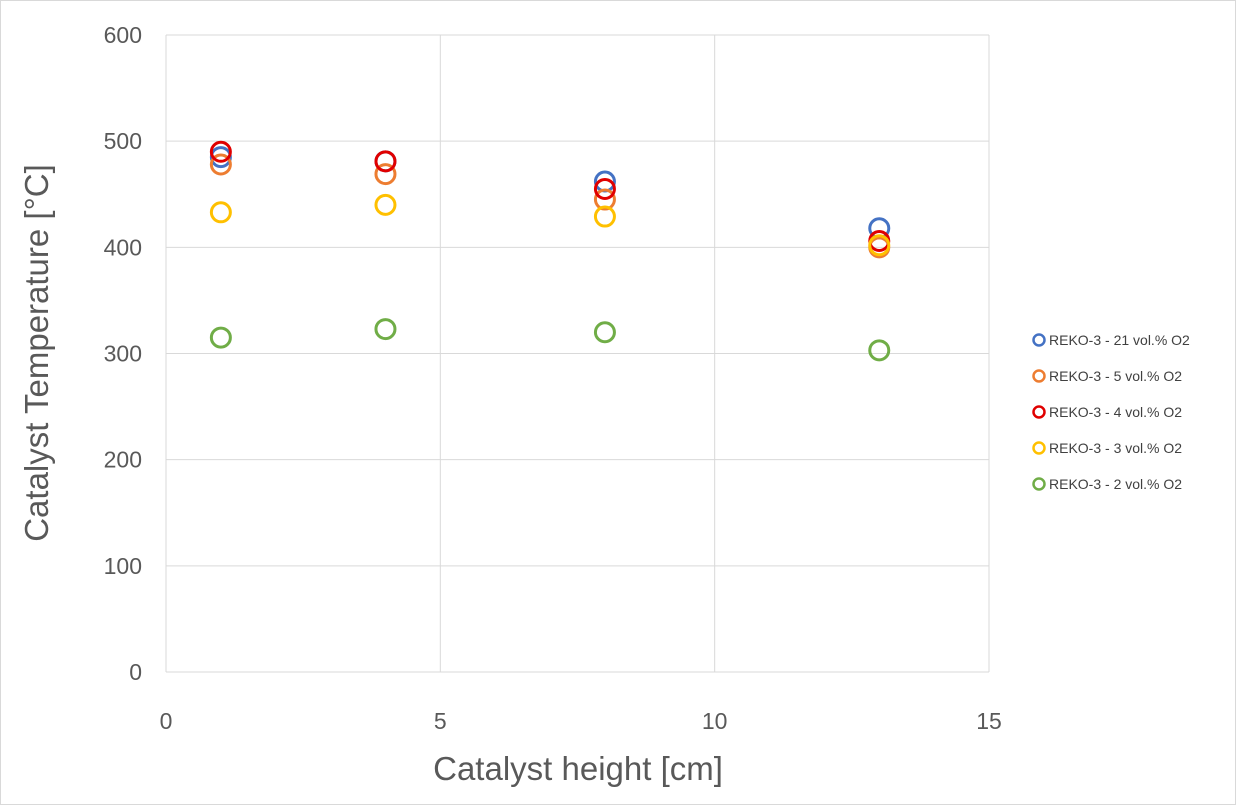  What do you see at coordinates (1119, 340) in the screenshot?
I see `legend-label-0: REKO-3 - 21 vol.% O2` at bounding box center [1119, 340].